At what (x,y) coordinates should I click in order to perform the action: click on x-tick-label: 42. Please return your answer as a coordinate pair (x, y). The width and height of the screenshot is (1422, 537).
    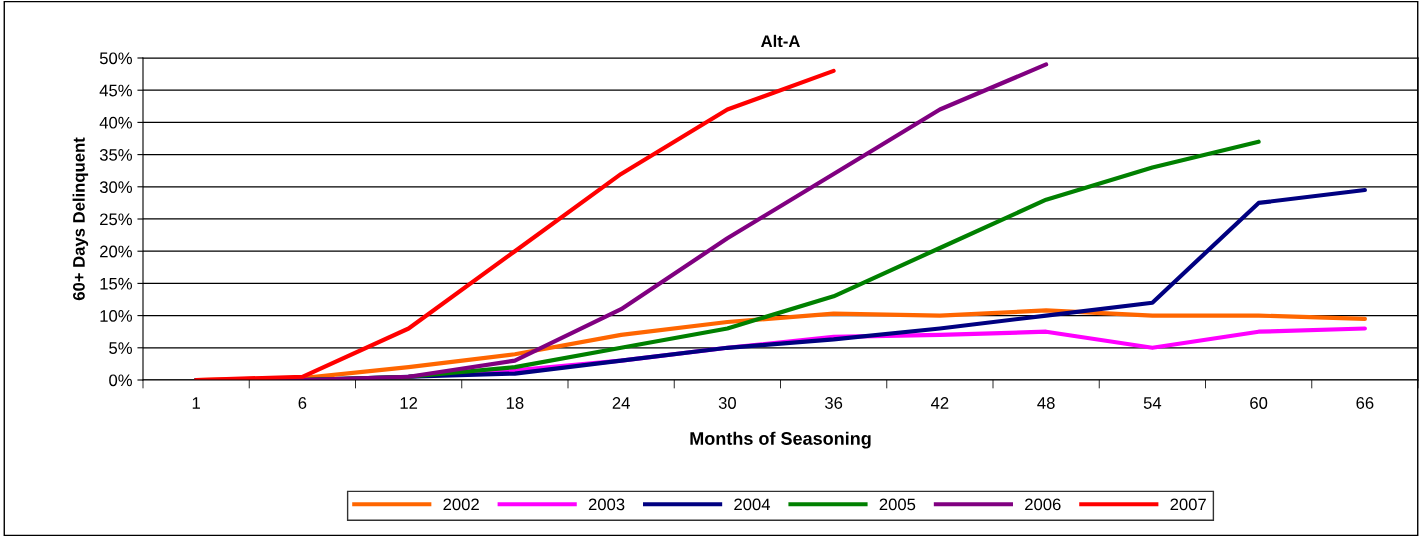
    Looking at the image, I should click on (939, 403).